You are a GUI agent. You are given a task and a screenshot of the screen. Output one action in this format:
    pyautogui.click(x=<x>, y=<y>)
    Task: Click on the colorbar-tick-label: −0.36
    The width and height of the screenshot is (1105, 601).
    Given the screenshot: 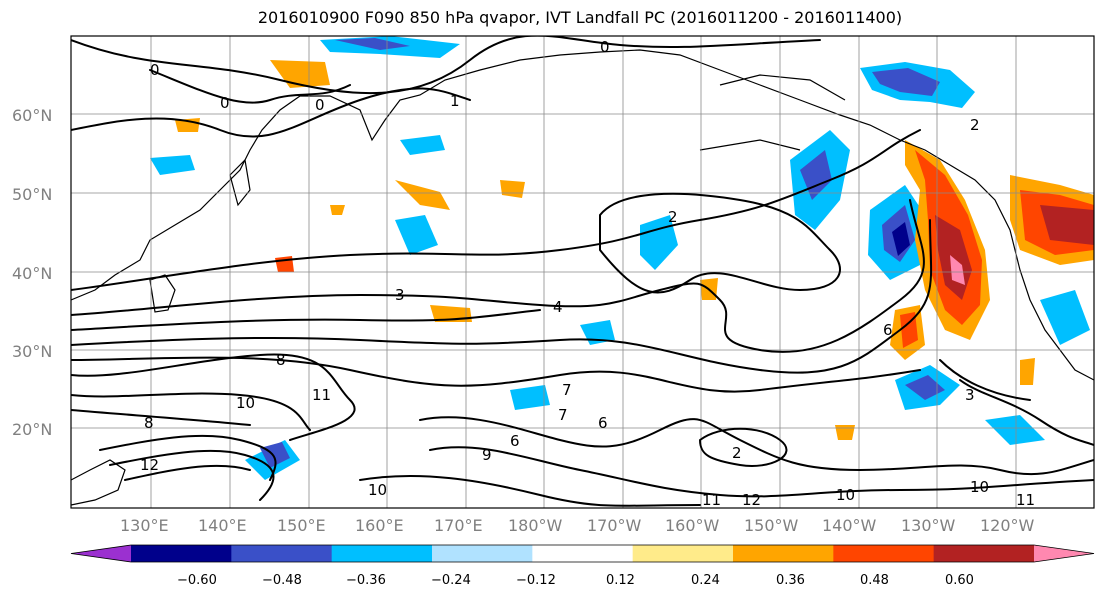 What is the action you would take?
    pyautogui.click(x=366, y=580)
    